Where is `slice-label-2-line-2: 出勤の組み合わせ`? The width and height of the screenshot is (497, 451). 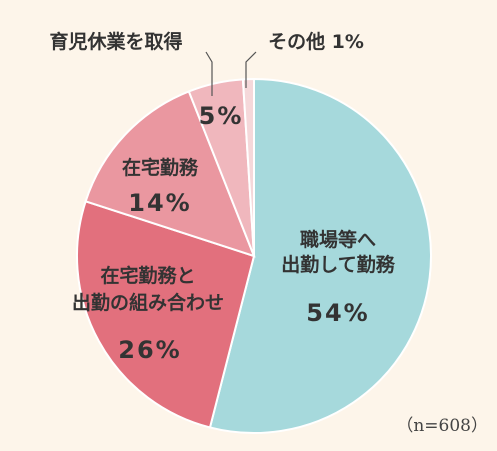 slice-label-2-line-2: 出勤の組み合わせ is located at coordinates (148, 302).